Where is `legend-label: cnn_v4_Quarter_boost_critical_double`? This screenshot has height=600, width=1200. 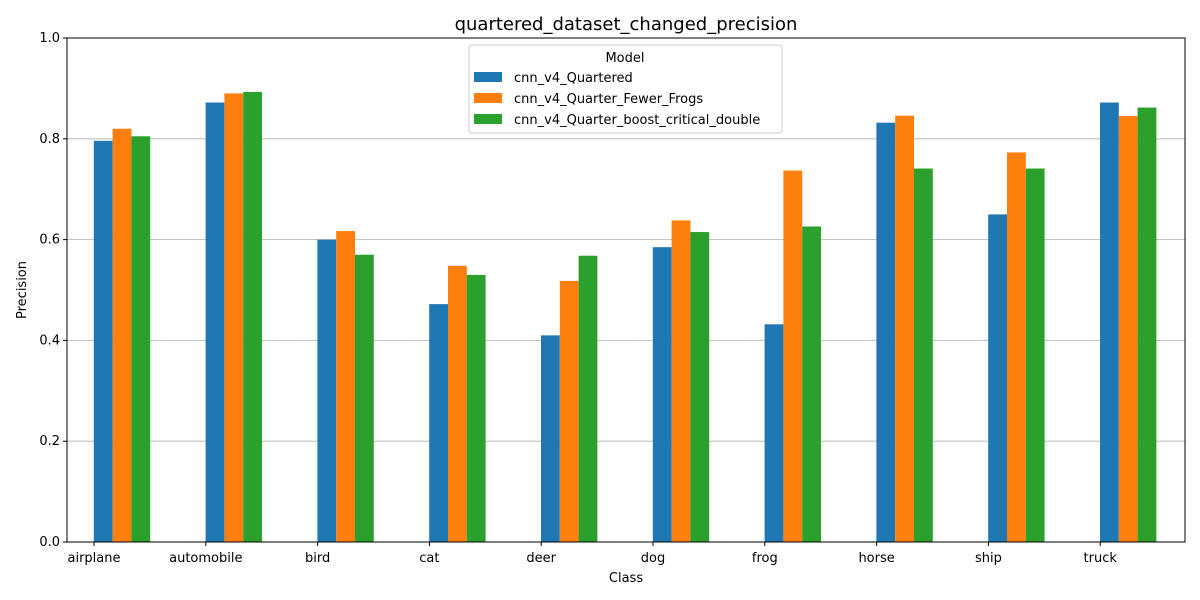
legend-label: cnn_v4_Quarter_boost_critical_double is located at coordinates (637, 120).